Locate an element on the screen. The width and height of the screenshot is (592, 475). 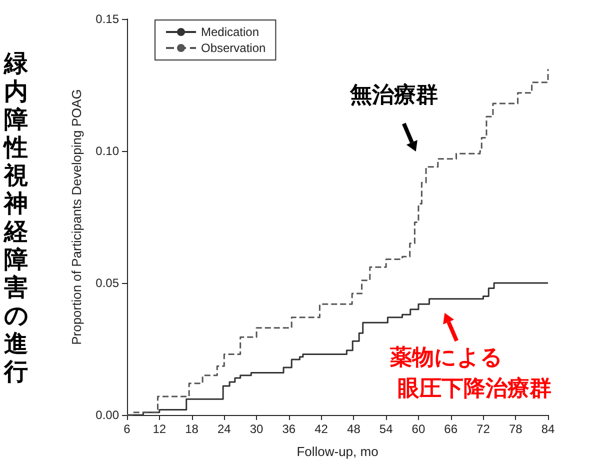
x-tick-label: 12 is located at coordinates (159, 429).